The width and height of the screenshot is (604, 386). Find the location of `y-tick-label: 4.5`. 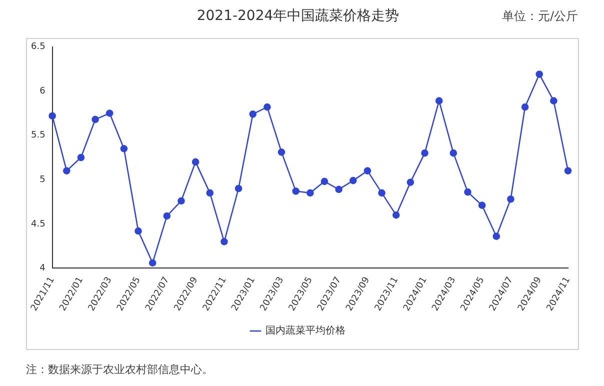

y-tick-label: 4.5 is located at coordinates (38, 224).